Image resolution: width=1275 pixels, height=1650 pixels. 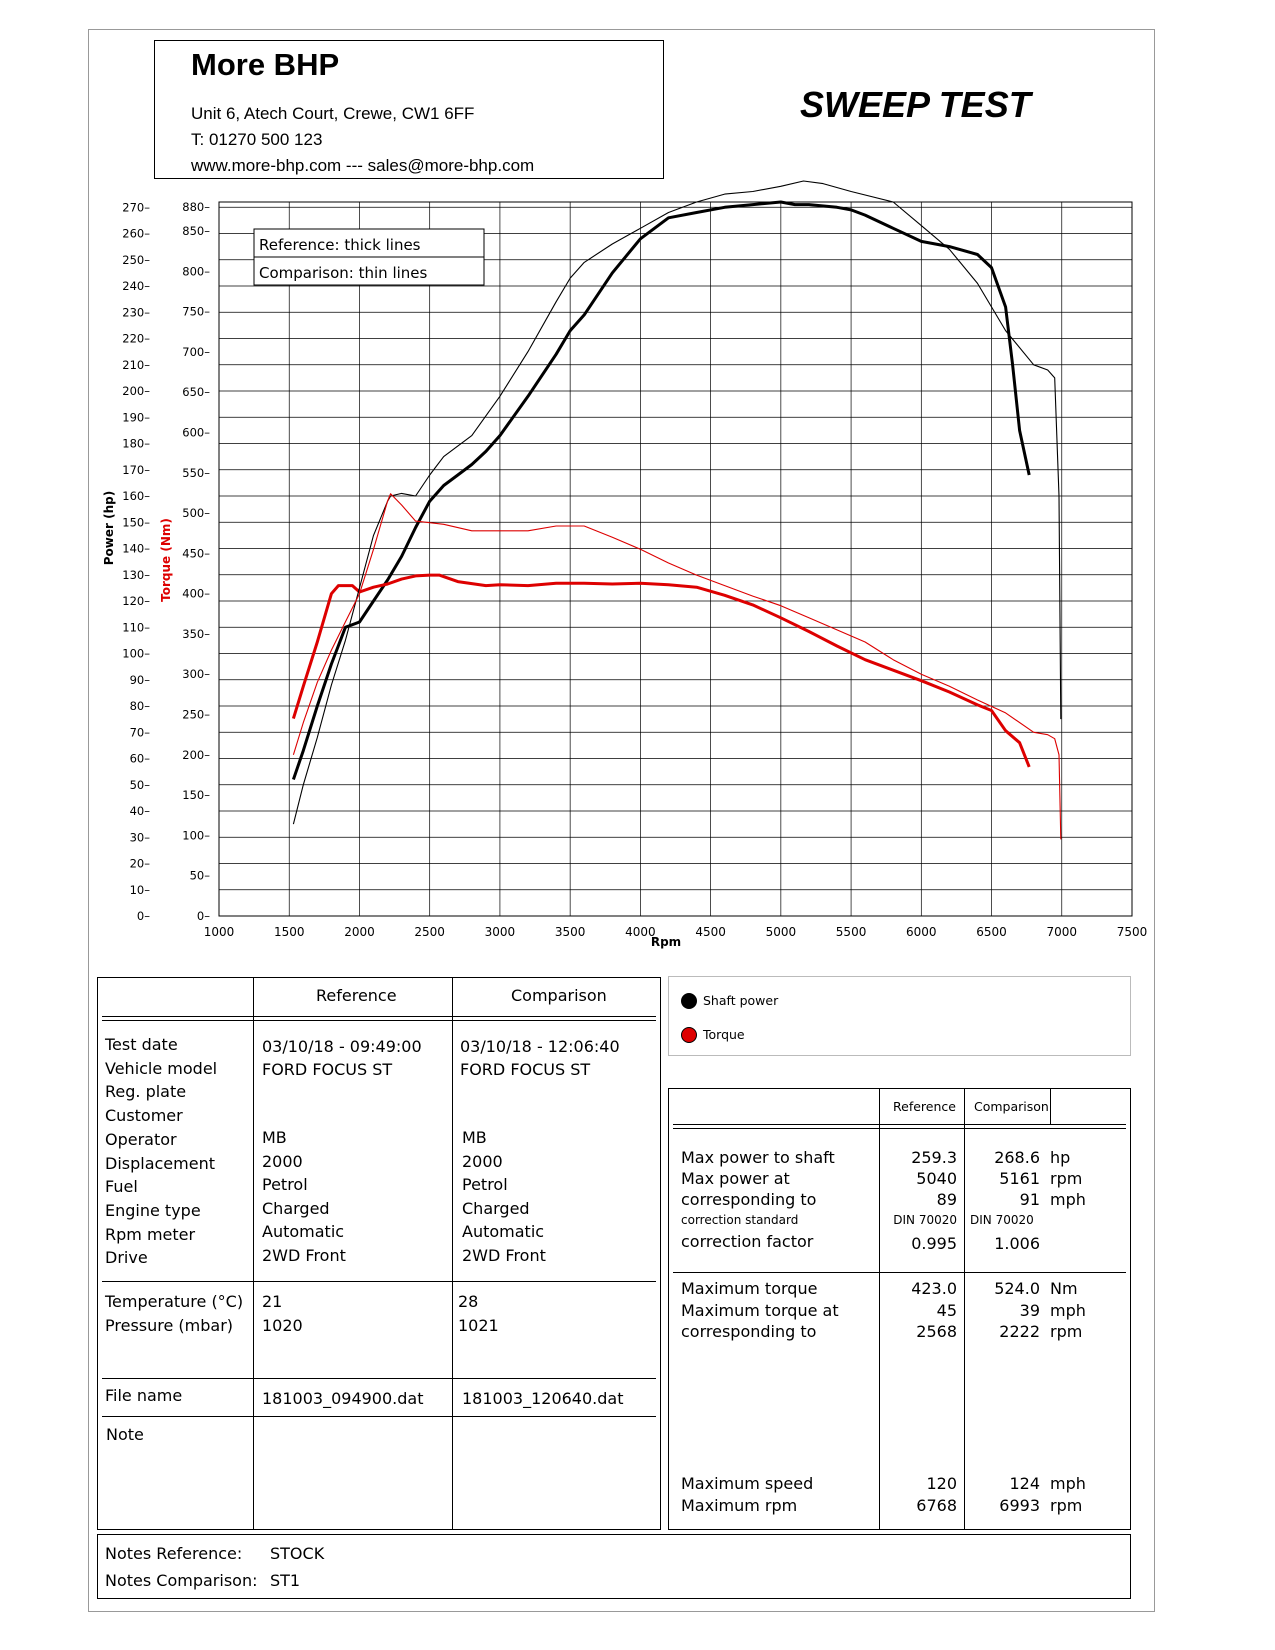 What do you see at coordinates (936, 1178) in the screenshot?
I see `max-power-at-ref: 5040` at bounding box center [936, 1178].